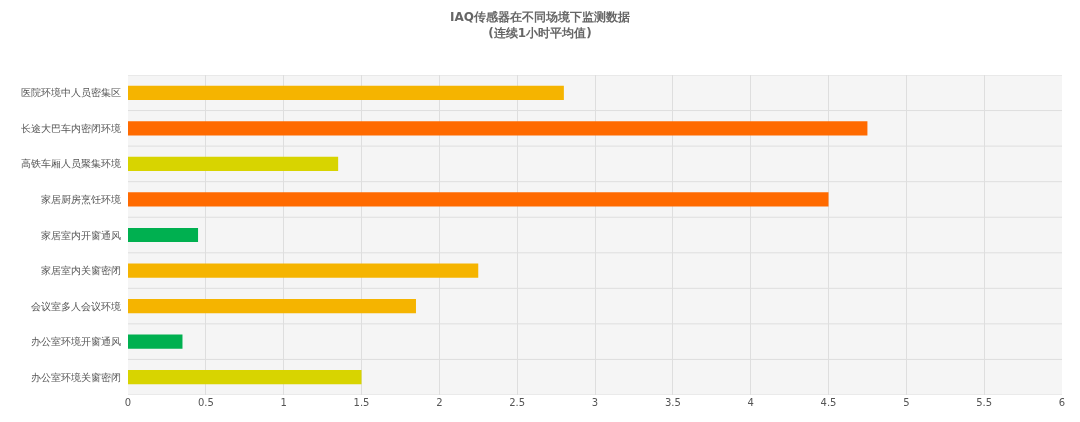 This screenshot has width=1080, height=422. What do you see at coordinates (71, 128) in the screenshot?
I see `y-tick-label: 长途大巴车内密闭环境` at bounding box center [71, 128].